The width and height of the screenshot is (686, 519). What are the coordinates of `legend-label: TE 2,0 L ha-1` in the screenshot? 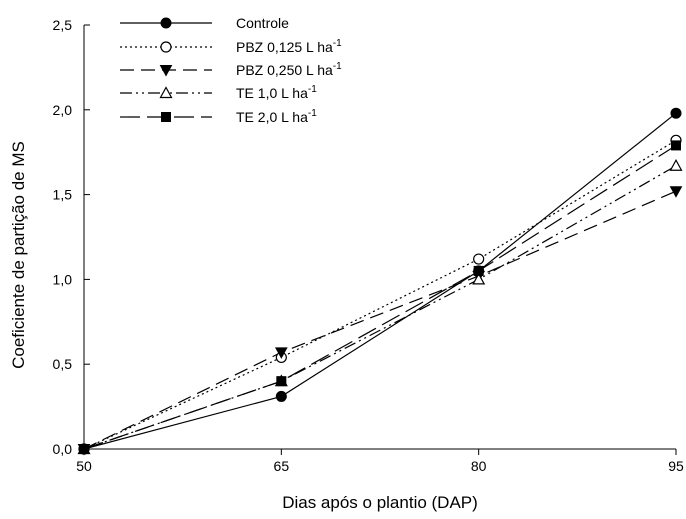 It's located at (276, 116).